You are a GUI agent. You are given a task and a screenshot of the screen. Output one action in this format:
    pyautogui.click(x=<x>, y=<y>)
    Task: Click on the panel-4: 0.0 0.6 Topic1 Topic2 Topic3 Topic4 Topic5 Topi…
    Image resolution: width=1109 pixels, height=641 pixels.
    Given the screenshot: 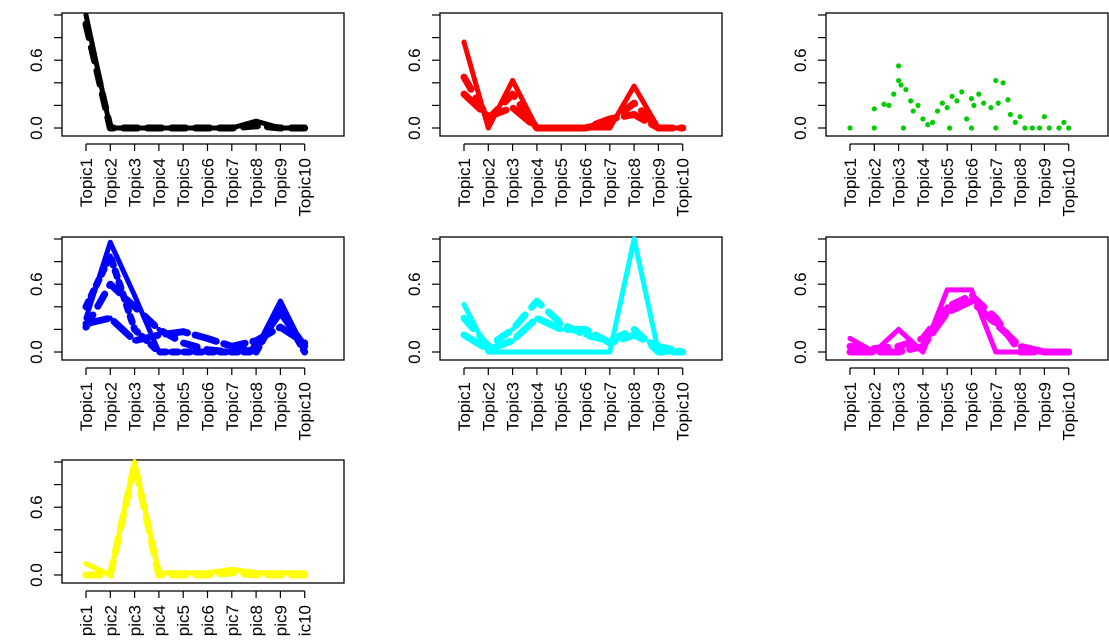 What is the action you would take?
    pyautogui.click(x=186, y=338)
    